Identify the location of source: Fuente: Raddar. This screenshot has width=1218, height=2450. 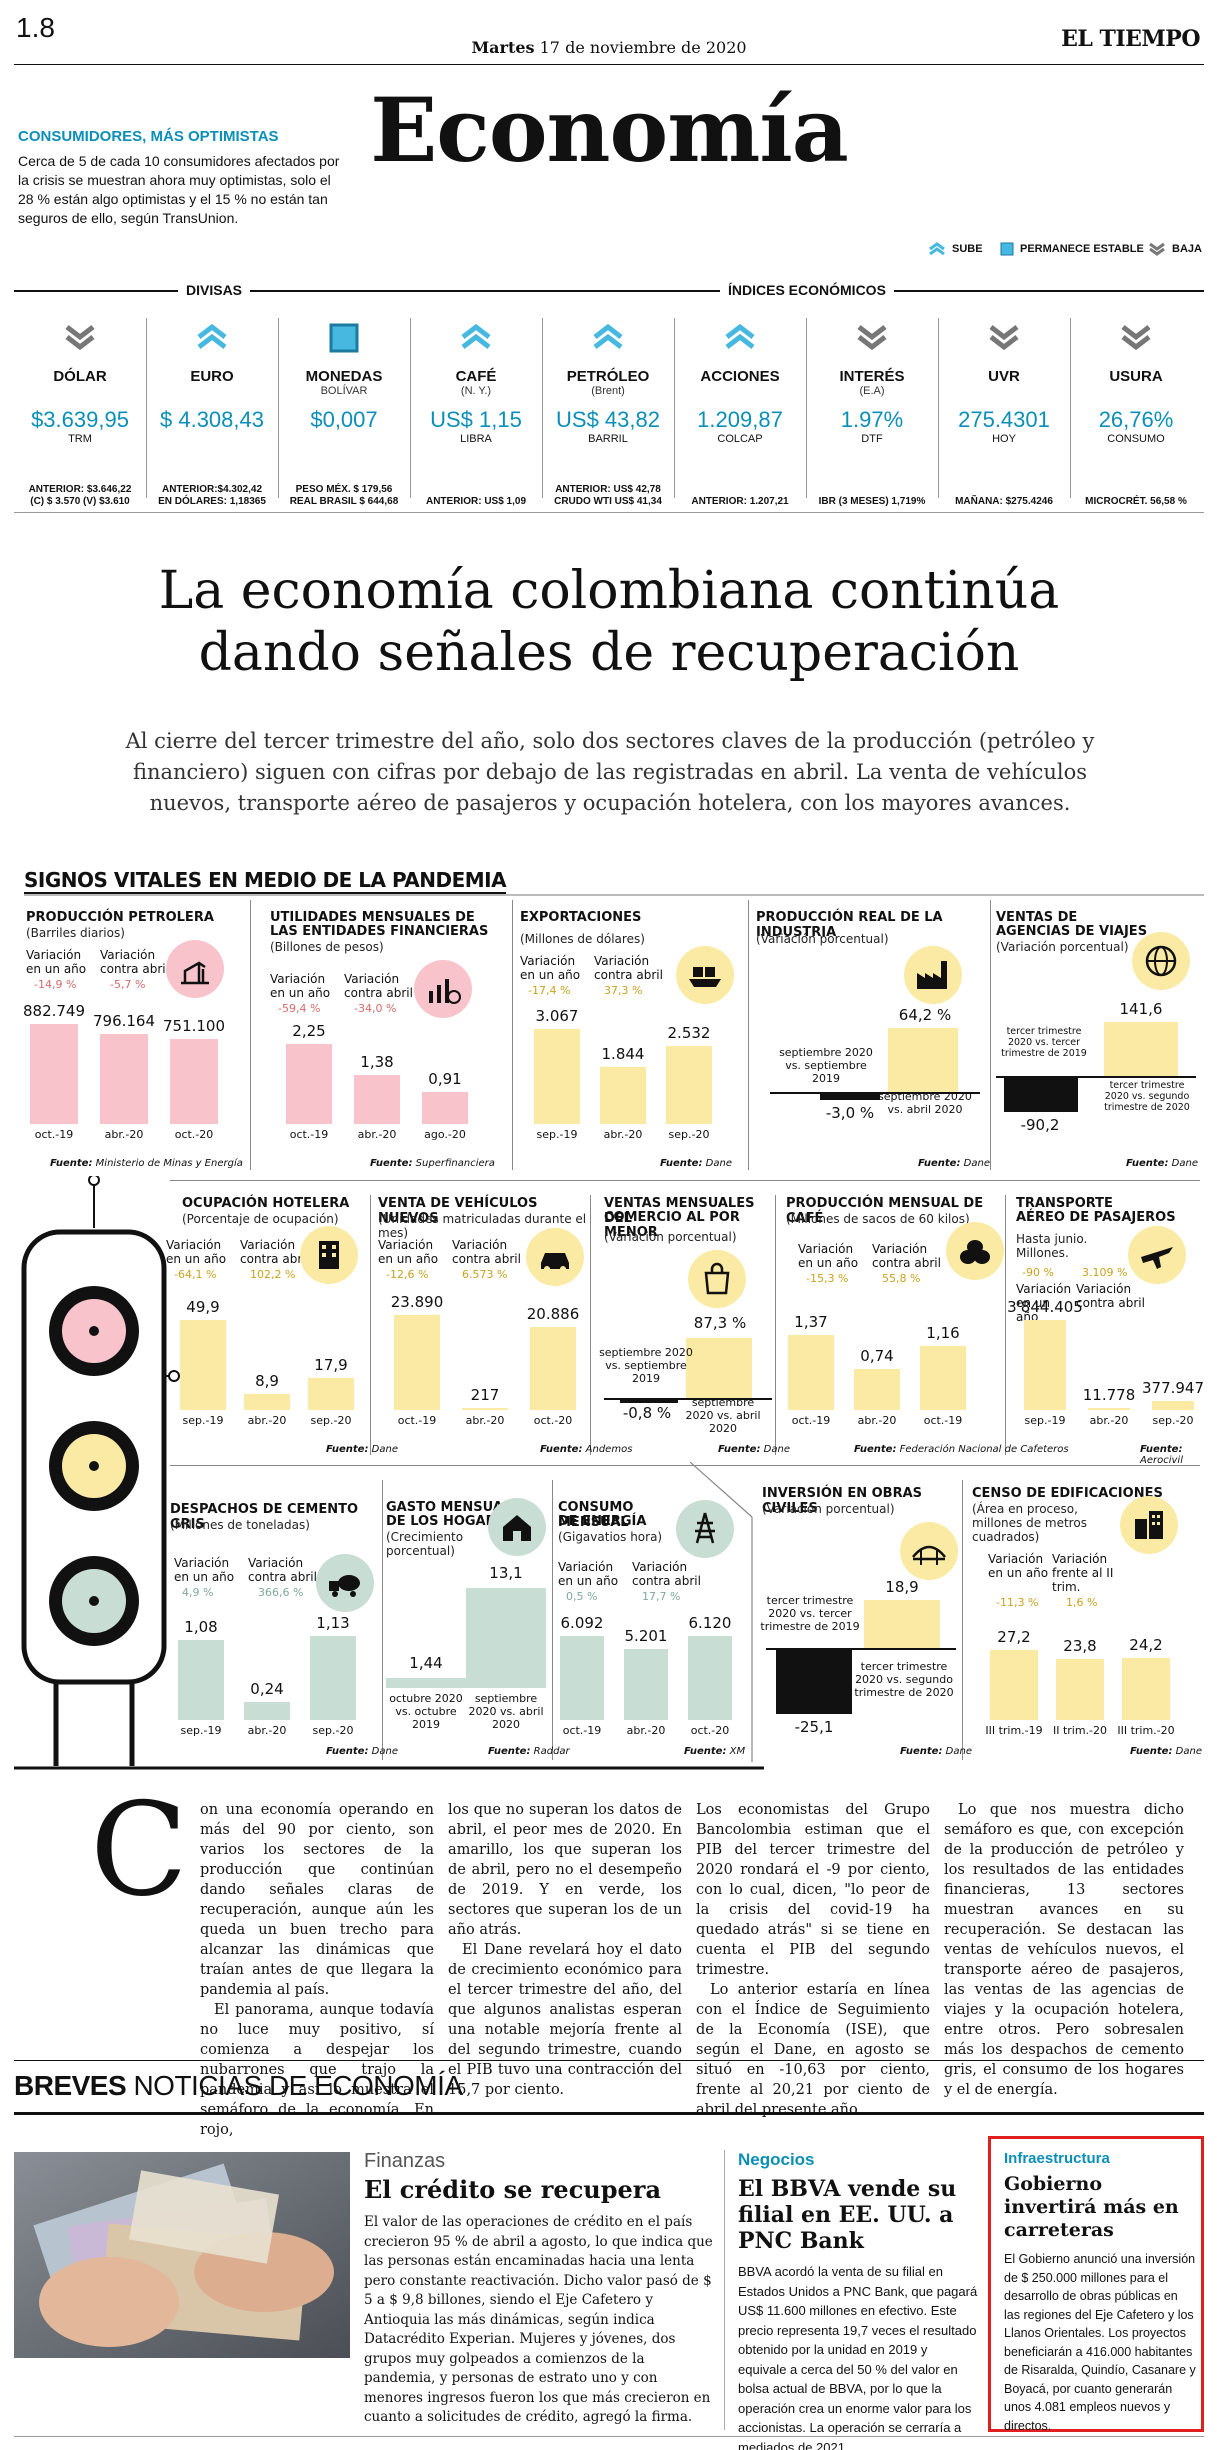
(529, 1751).